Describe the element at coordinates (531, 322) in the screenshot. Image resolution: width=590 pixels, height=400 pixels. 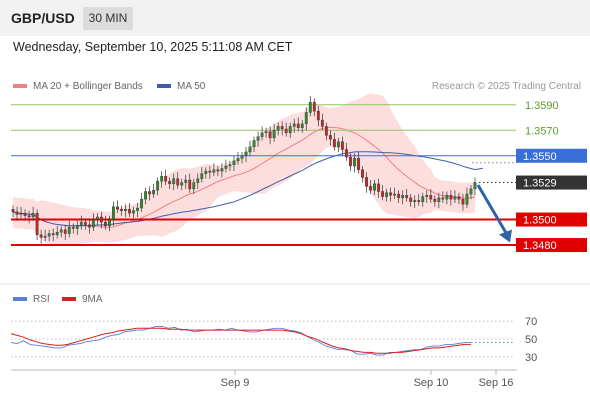
I see `rsi-tick-label: 70` at that location.